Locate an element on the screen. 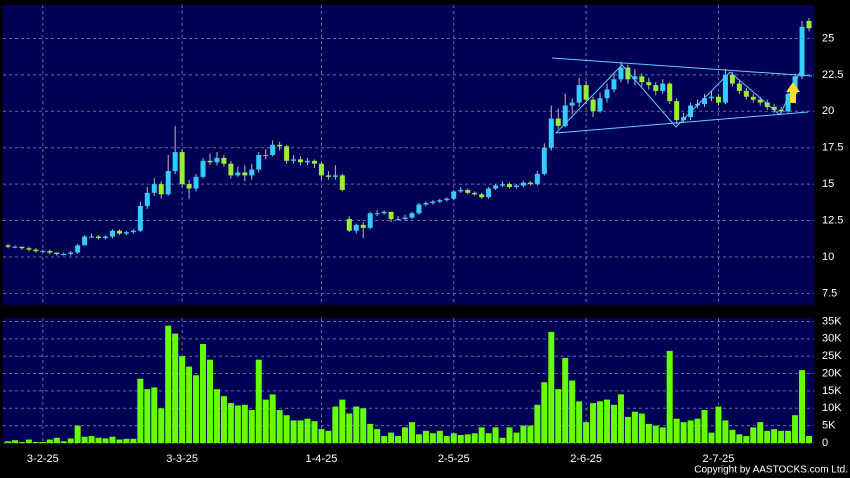 The height and width of the screenshot is (478, 850). y-tick-label: 12.5 is located at coordinates (832, 220).